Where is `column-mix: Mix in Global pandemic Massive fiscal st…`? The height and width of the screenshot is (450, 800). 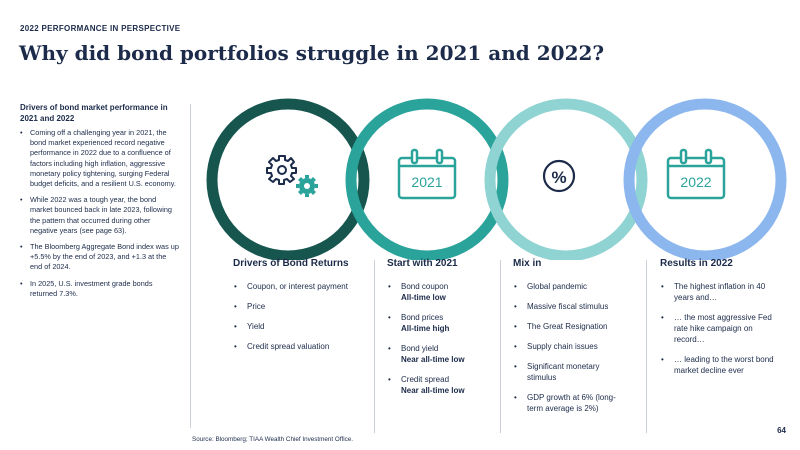 column-mix: Mix in Global pandemic Massive fiscal st… is located at coordinates (574, 340).